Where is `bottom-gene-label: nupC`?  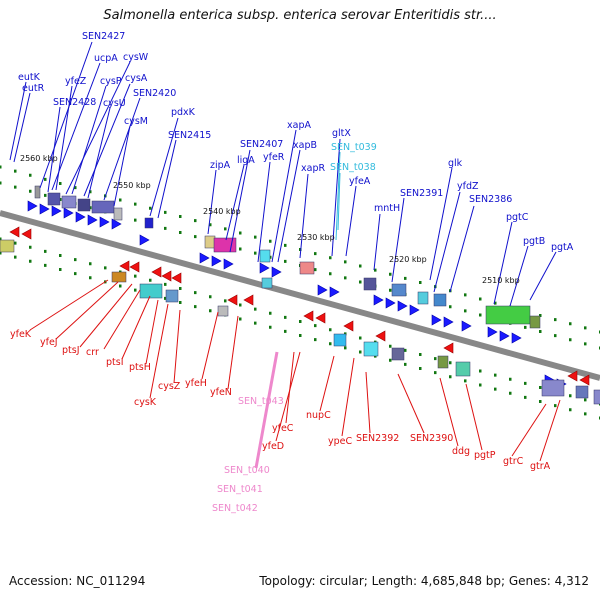 bottom-gene-label: nupC is located at coordinates (318, 415).